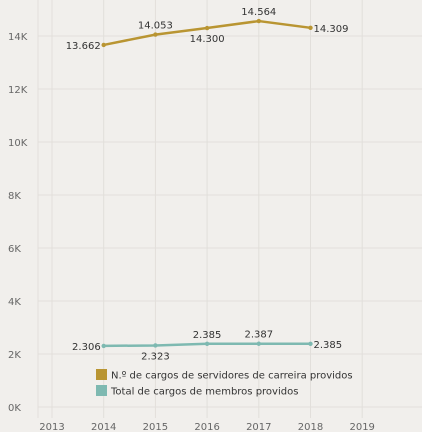 The height and width of the screenshot is (432, 422). Describe the element at coordinates (14, 196) in the screenshot. I see `y-tick-label: 8K` at that location.